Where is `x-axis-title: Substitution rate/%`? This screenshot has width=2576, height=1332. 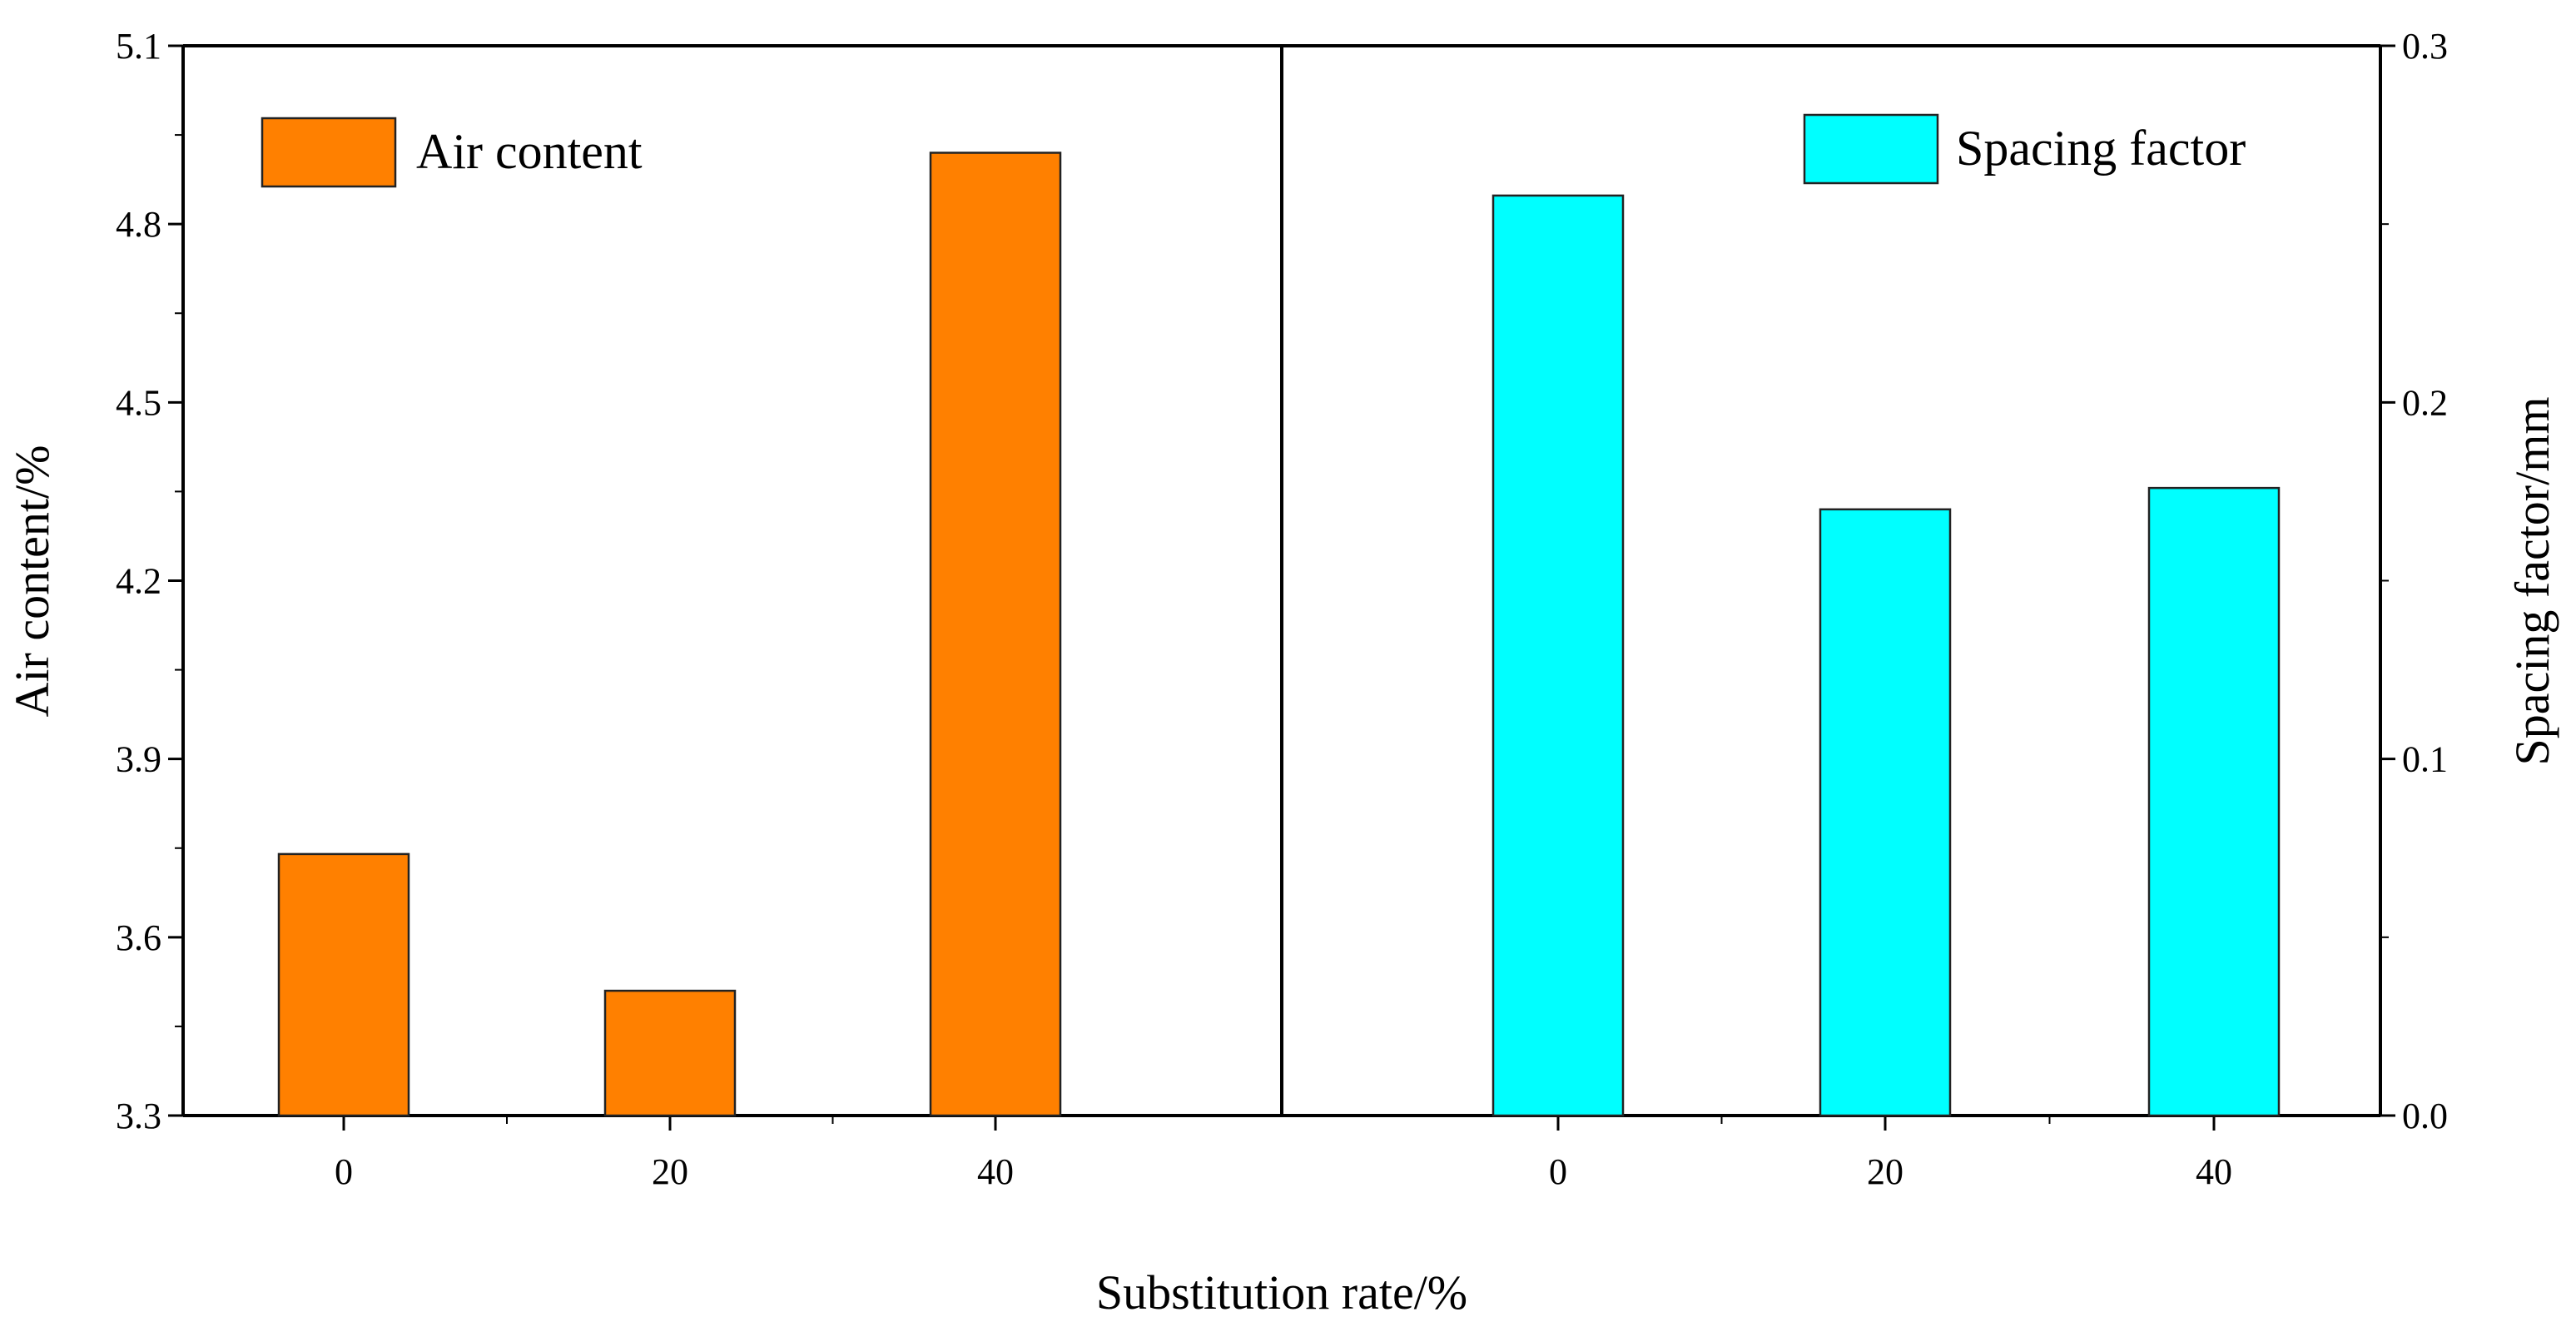 x-axis-title: Substitution rate/% is located at coordinates (1281, 1292).